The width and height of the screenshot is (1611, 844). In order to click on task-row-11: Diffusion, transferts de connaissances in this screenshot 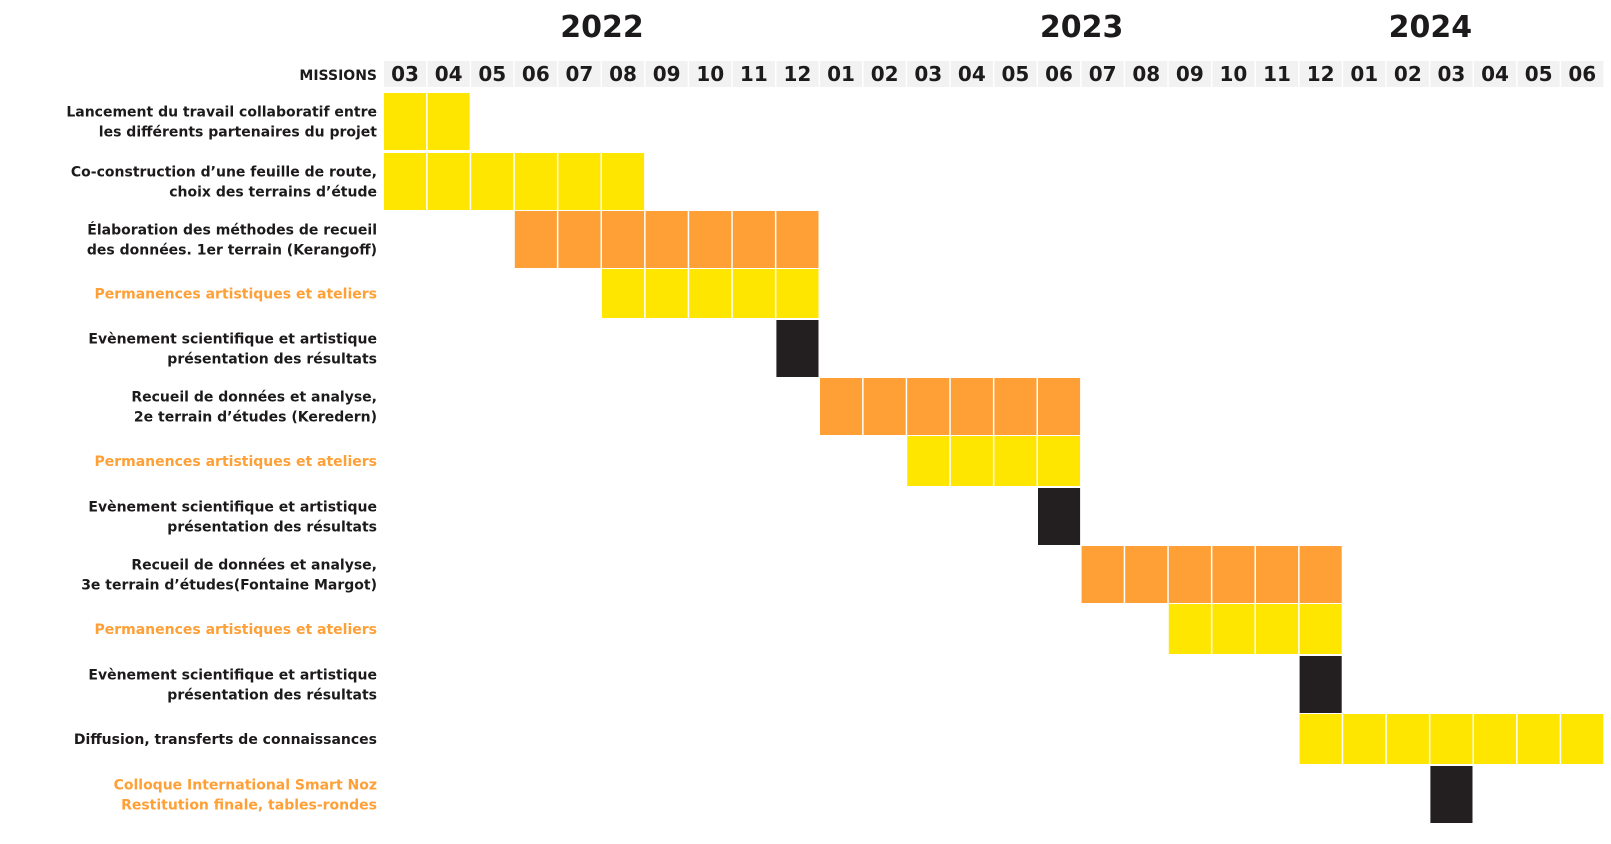, I will do `click(839, 739)`.